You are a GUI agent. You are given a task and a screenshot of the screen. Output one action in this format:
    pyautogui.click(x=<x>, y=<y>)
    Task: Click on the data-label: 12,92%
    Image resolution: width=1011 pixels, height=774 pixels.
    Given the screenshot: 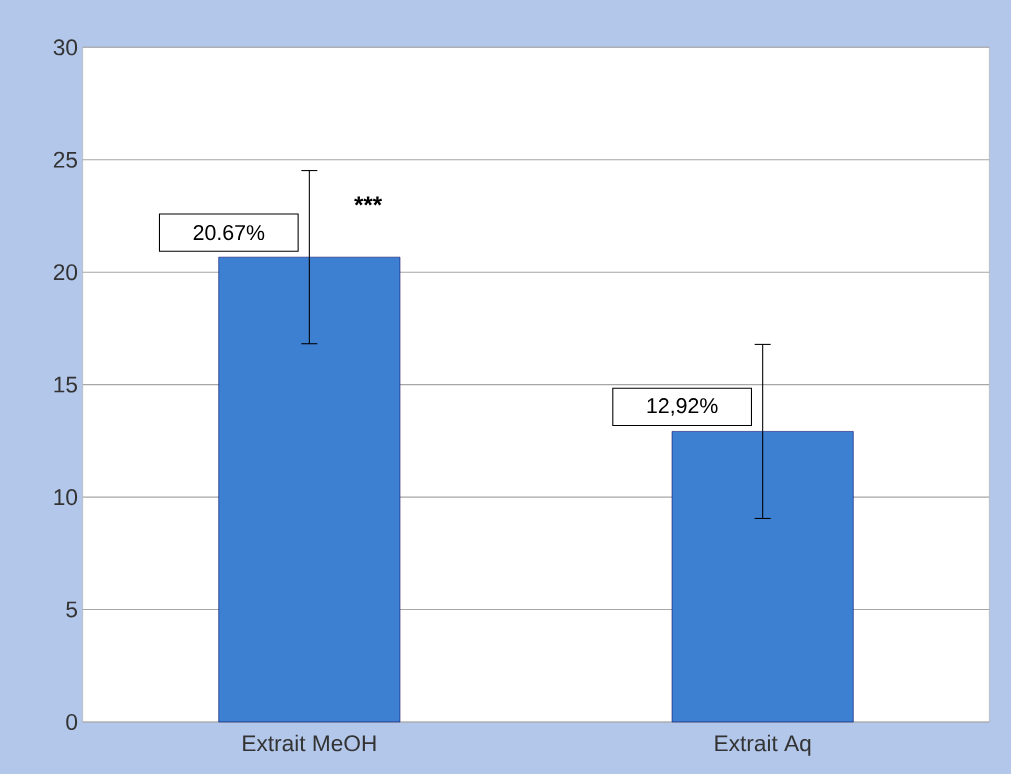 What is the action you would take?
    pyautogui.click(x=682, y=407)
    